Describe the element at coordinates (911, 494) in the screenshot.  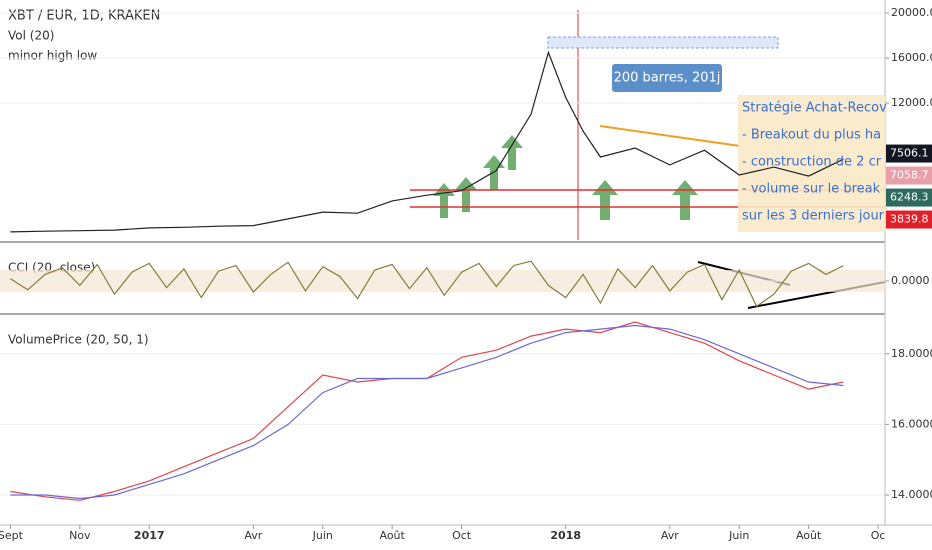
I see `y-tick-label: 14.0000` at that location.